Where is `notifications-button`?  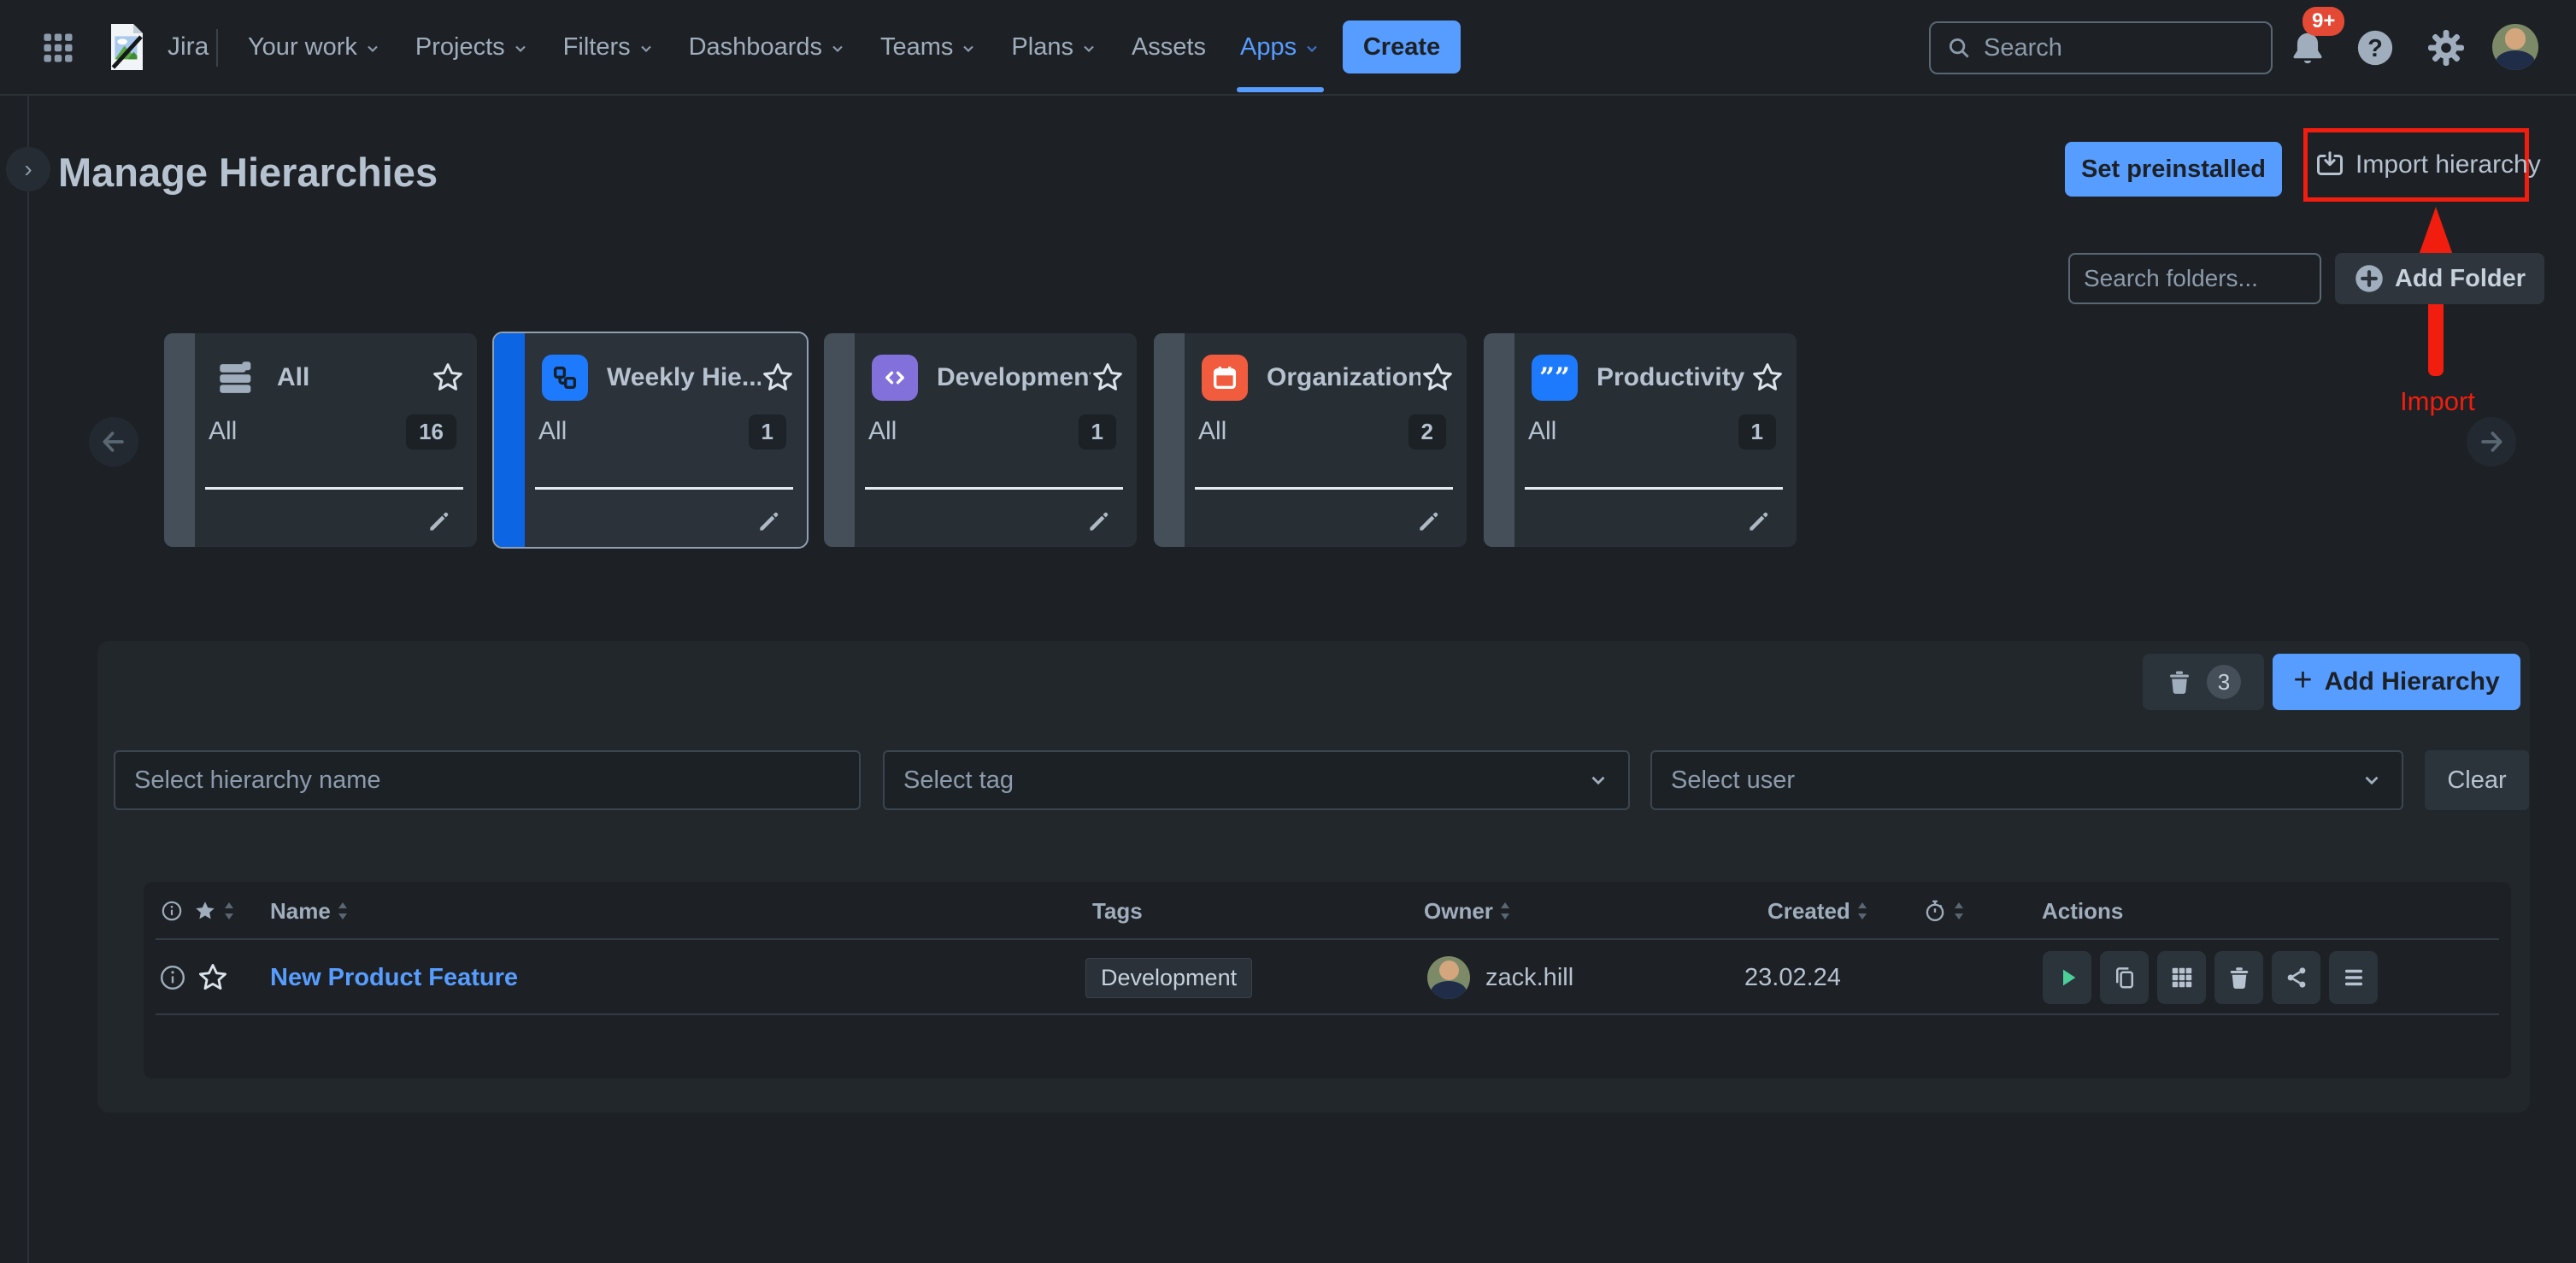 notifications-button is located at coordinates (2307, 48).